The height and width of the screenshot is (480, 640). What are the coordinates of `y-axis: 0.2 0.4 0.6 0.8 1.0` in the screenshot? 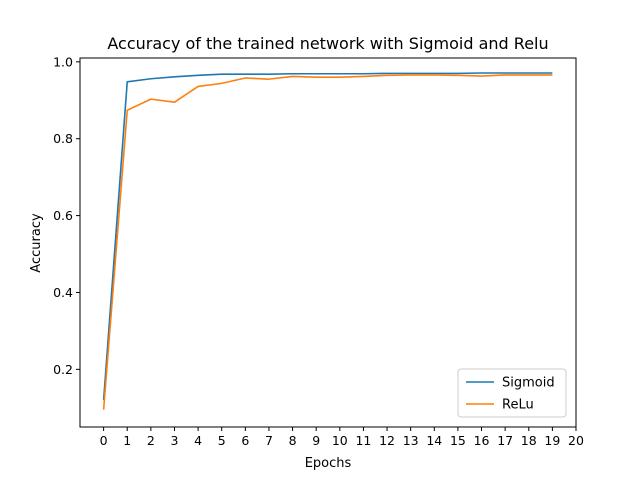 It's located at (66, 215).